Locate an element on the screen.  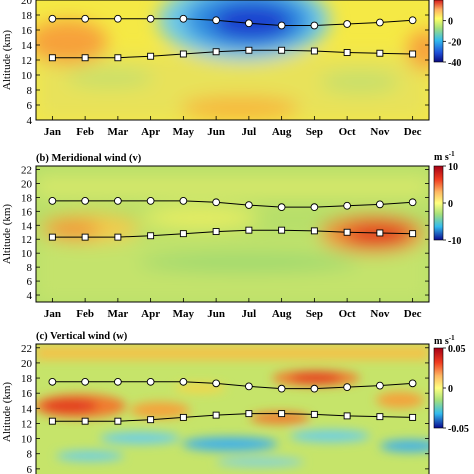
x-tick-label: Mar is located at coordinates (117, 132).